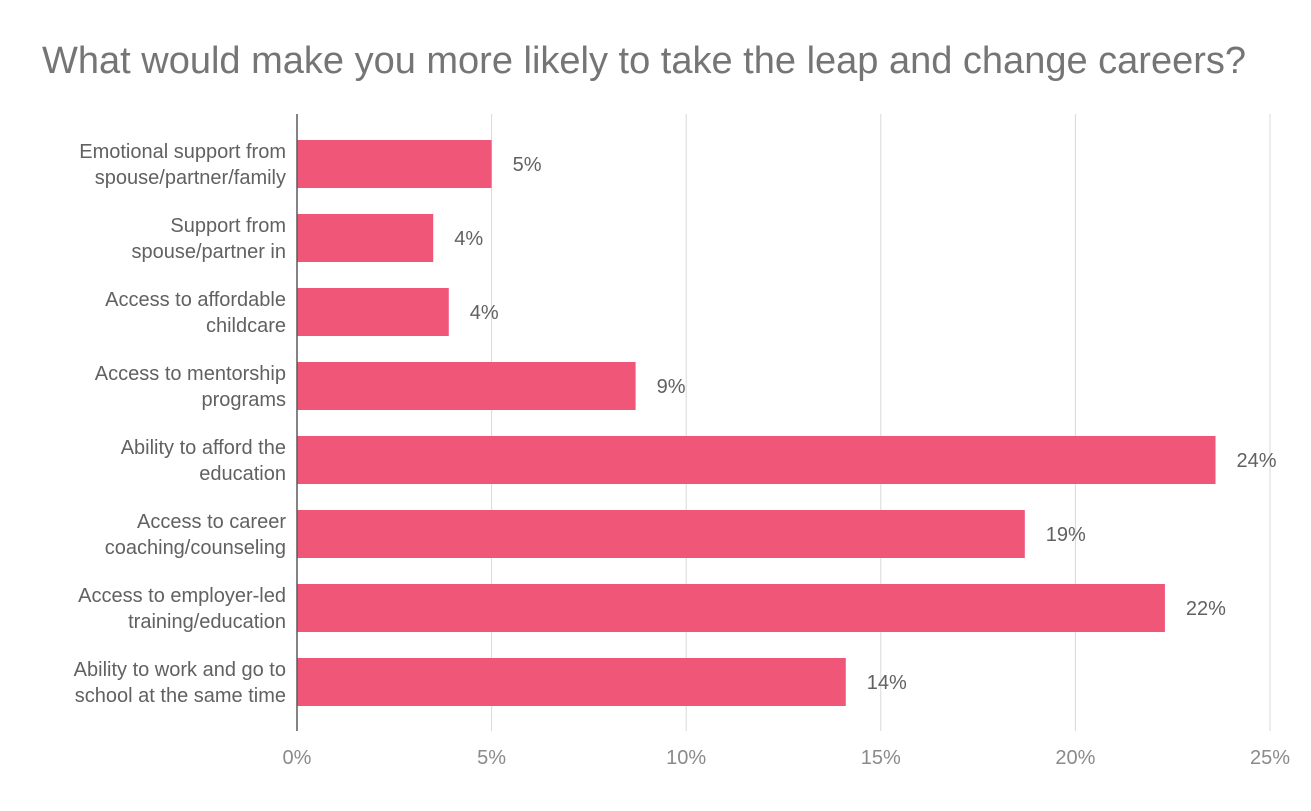  I want to click on value-label: 22%, so click(1206, 609).